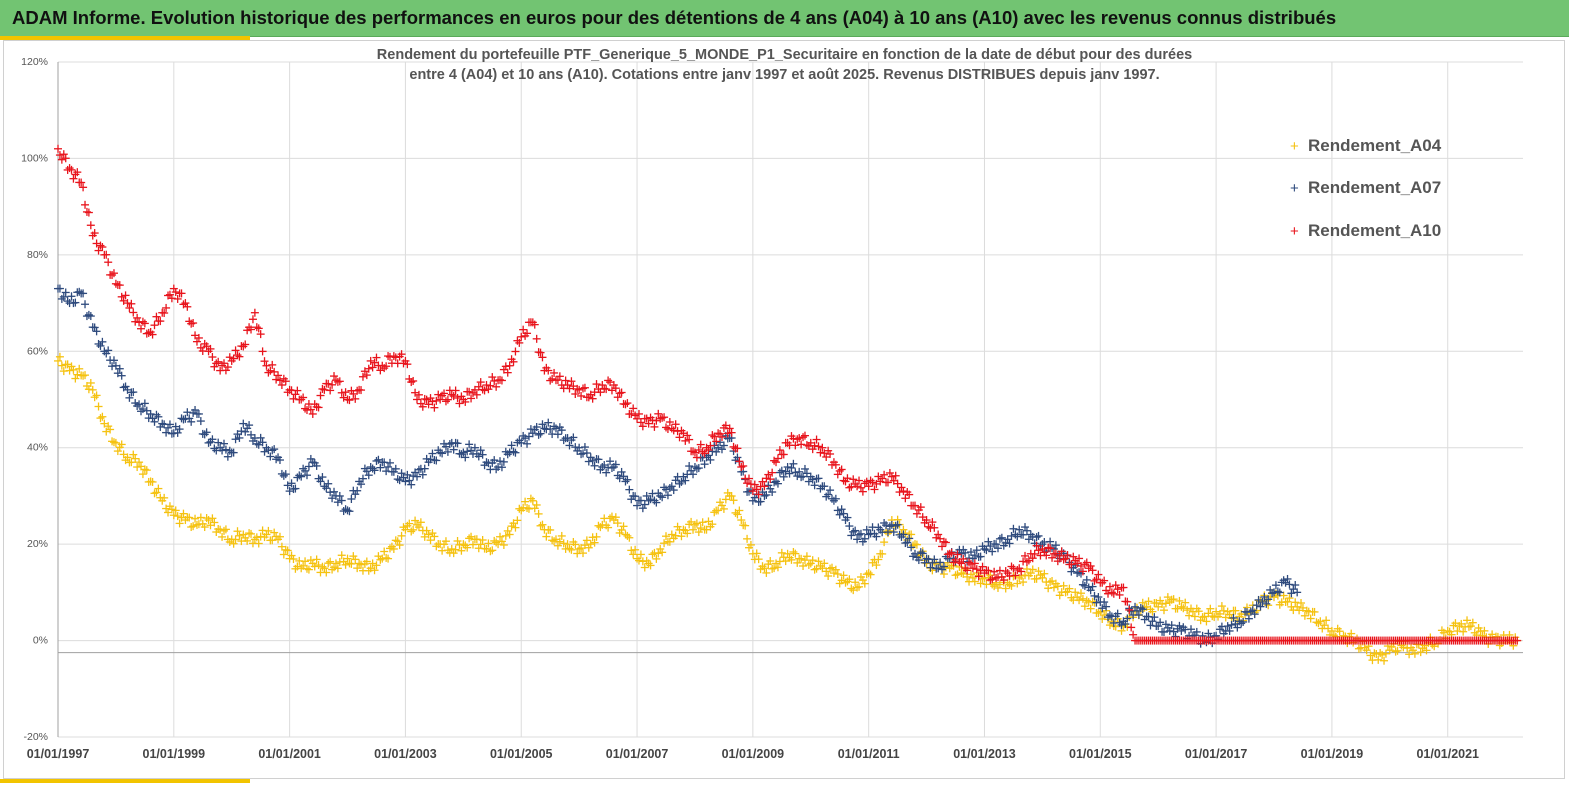 The image size is (1569, 785). Describe the element at coordinates (1375, 145) in the screenshot. I see `legend-label-a04: Rendement_A04` at that location.